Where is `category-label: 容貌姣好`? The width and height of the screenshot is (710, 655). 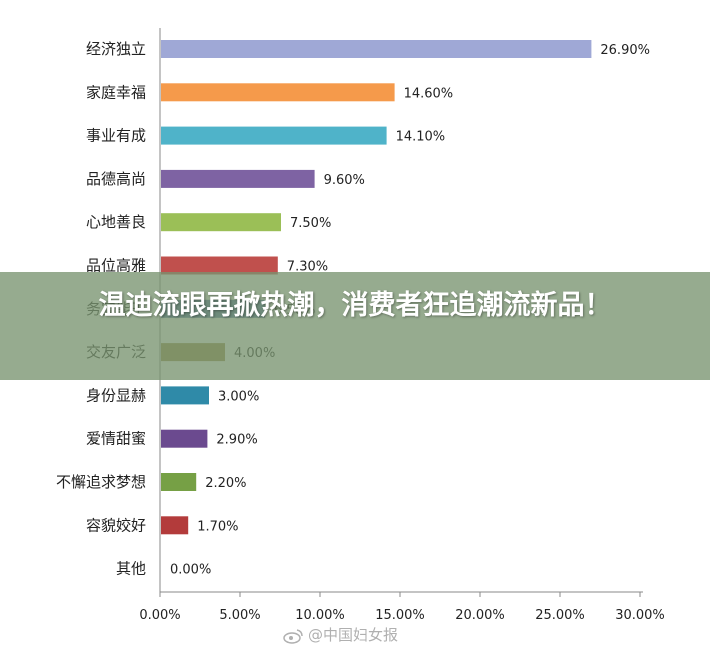
category-label: 容貌姣好 is located at coordinates (116, 525).